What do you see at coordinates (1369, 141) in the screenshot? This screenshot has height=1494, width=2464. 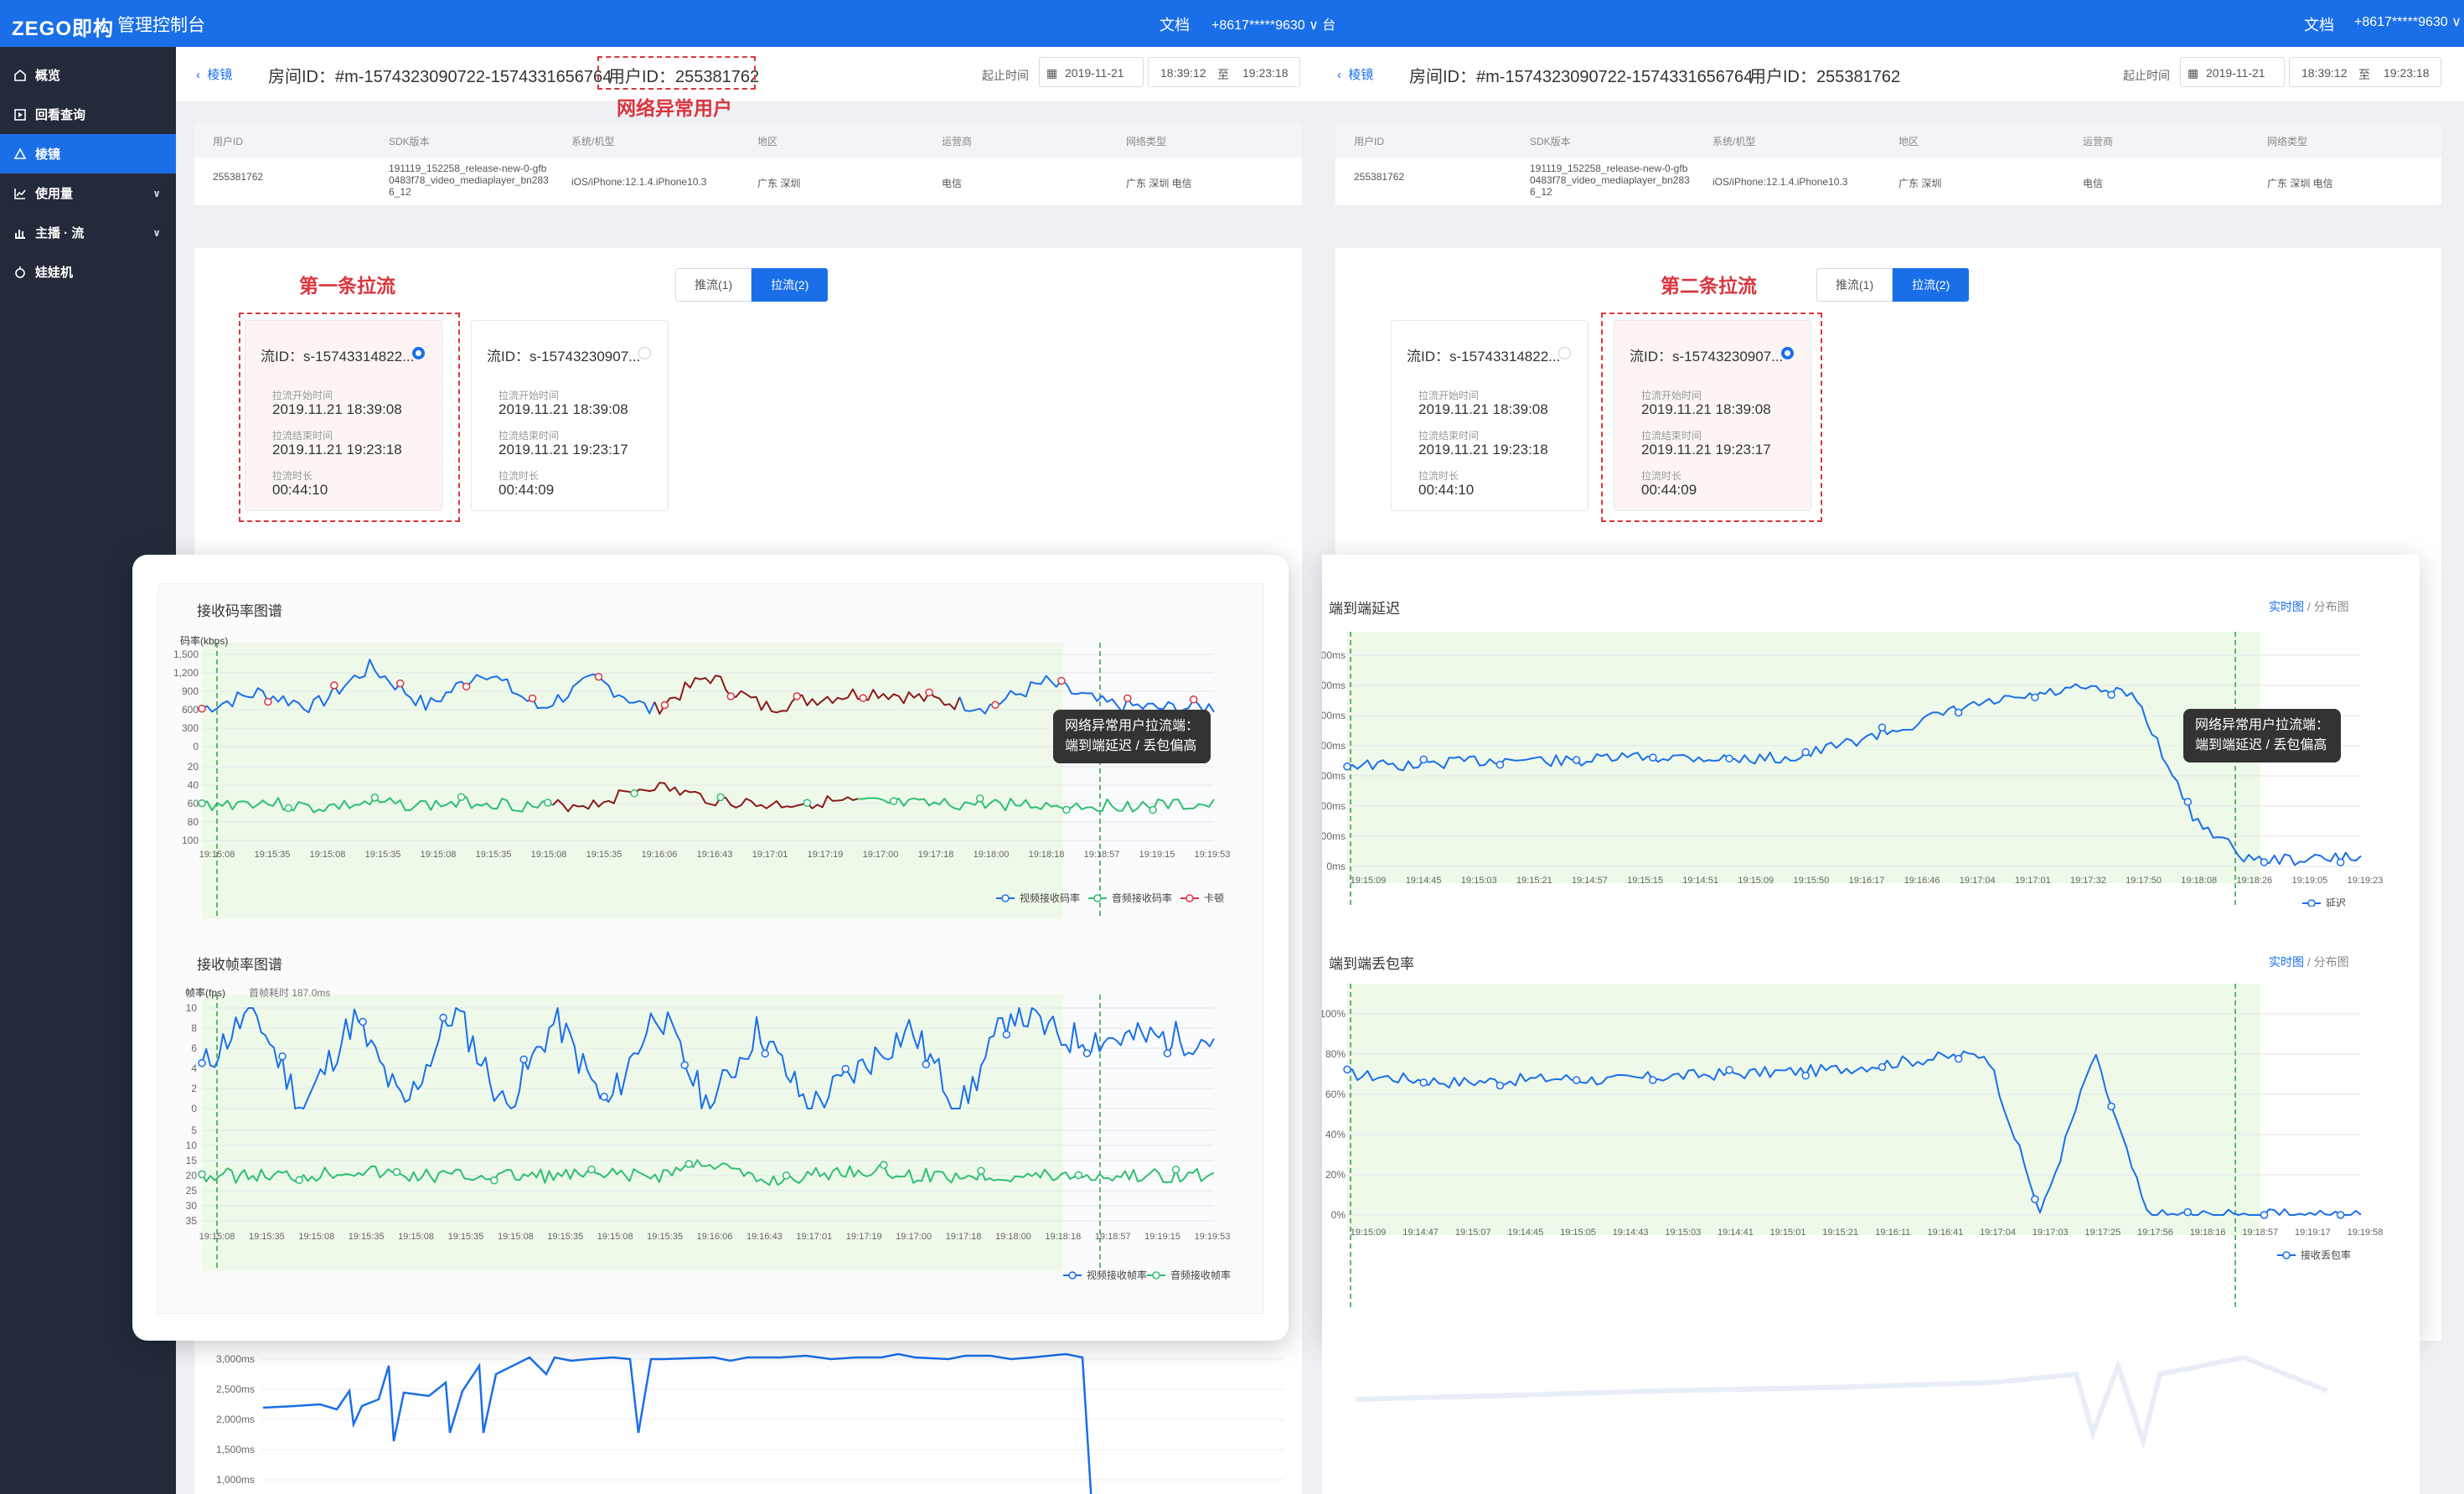 I see `col-user-id: 用户ID` at bounding box center [1369, 141].